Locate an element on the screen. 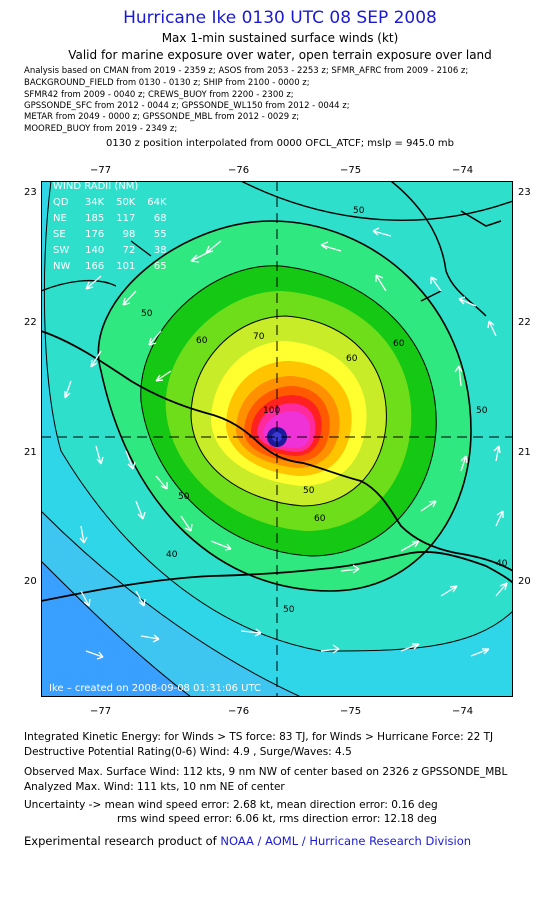 The image size is (560, 915). lat-tick-right: 22 is located at coordinates (524, 322).